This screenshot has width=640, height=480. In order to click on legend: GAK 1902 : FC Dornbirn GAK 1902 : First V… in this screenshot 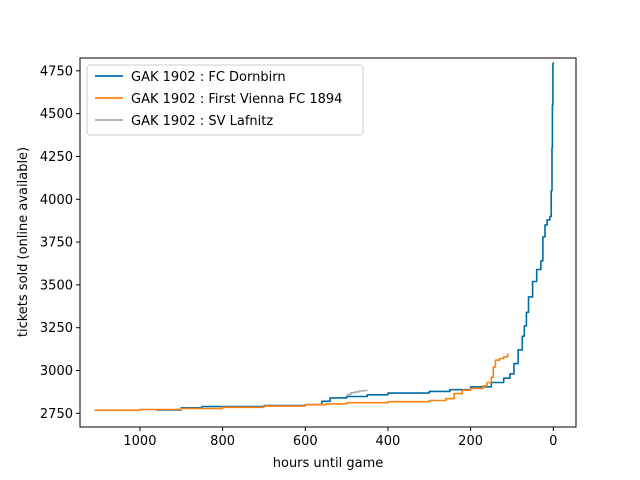, I will do `click(225, 100)`.